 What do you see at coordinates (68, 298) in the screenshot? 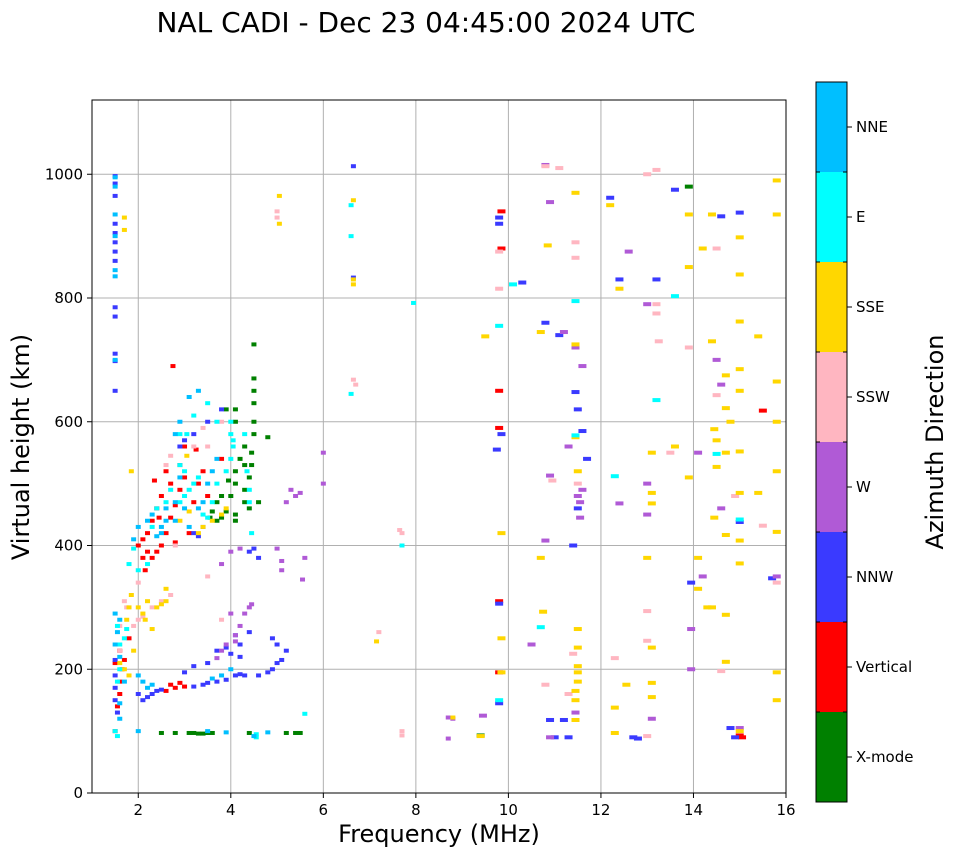
I see `y-tick-label: 800` at bounding box center [68, 298].